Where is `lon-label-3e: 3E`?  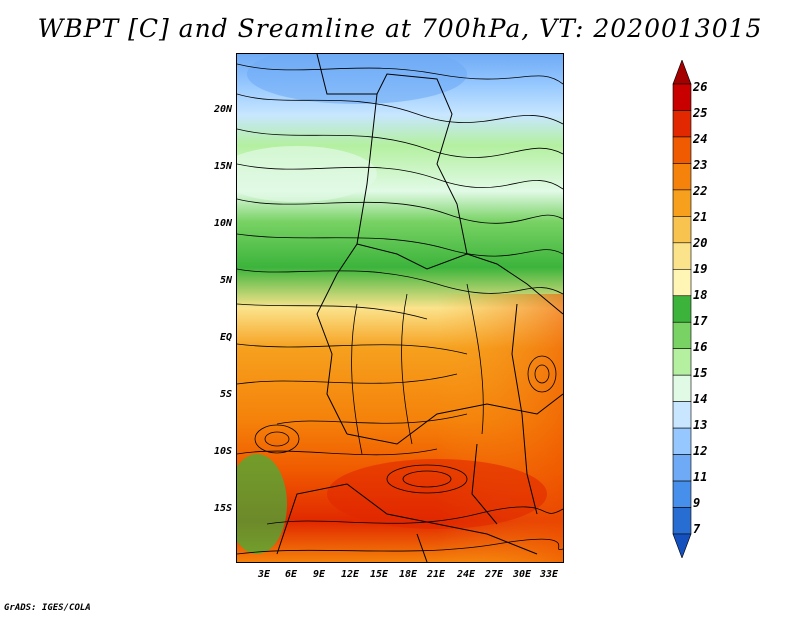 lon-label-3e: 3E is located at coordinates (264, 574).